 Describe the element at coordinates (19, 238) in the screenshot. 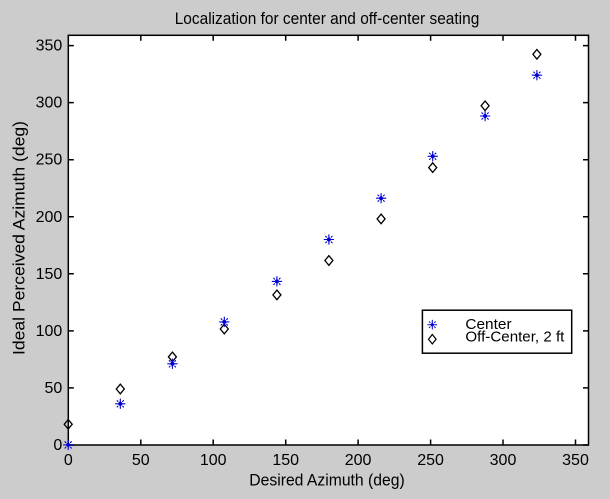

I see `svg-text: Ideal Perceived Azimuth (deg)` at that location.